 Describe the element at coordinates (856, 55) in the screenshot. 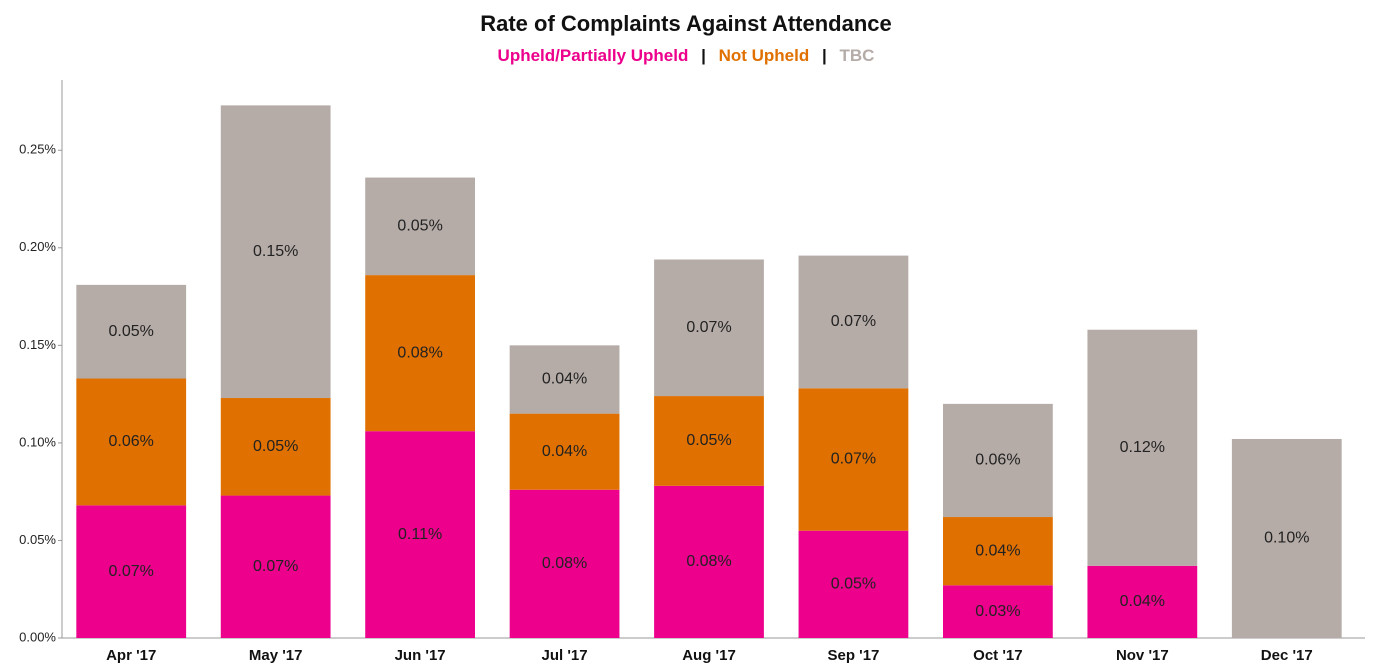

I see `legend-entry: TBC` at that location.